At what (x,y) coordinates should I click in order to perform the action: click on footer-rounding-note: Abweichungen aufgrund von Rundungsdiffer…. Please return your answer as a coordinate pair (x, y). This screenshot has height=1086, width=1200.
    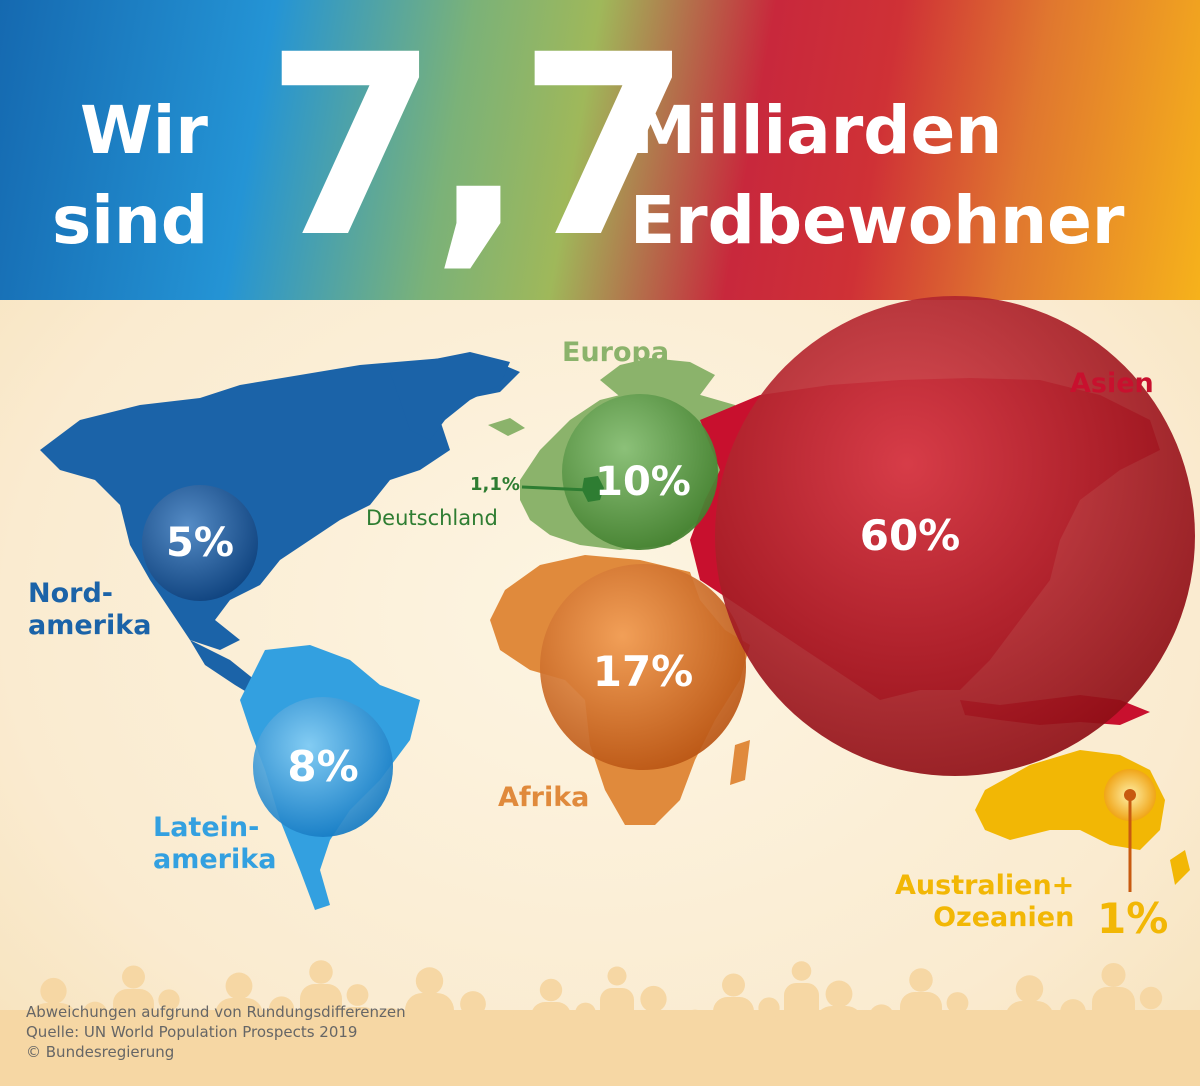
    Looking at the image, I should click on (216, 1012).